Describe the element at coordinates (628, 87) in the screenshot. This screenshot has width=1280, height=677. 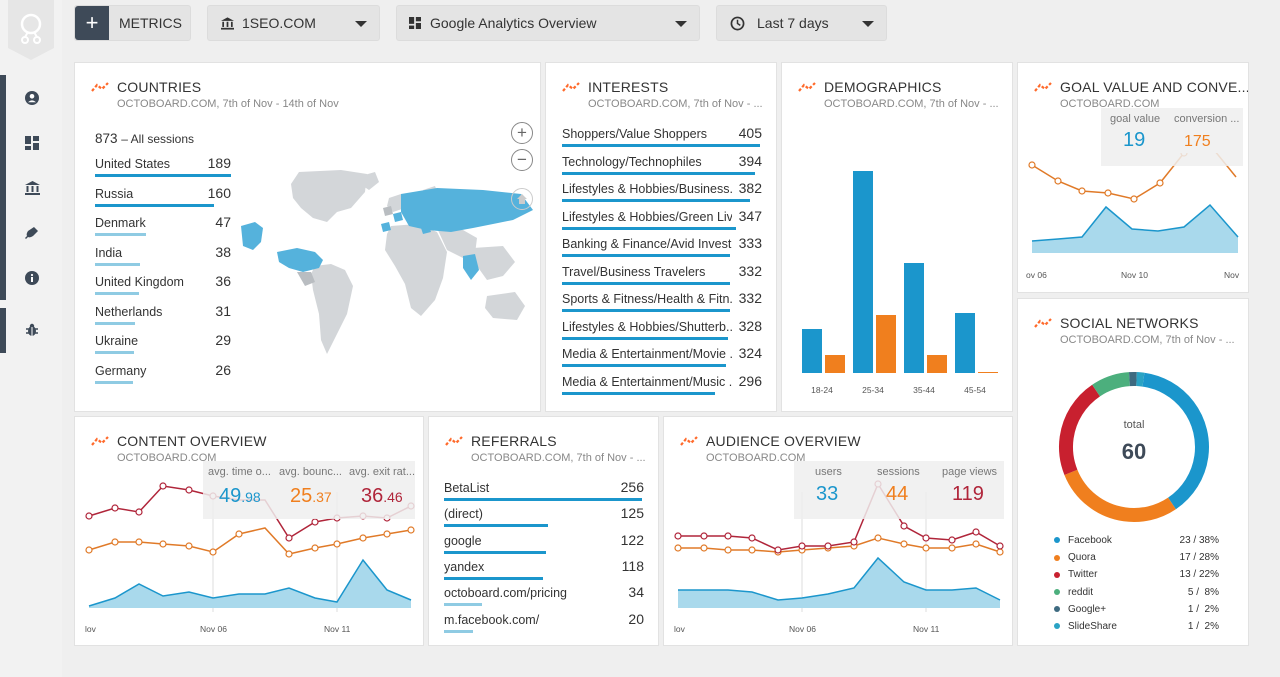
I see `card-title: INTERESTS` at that location.